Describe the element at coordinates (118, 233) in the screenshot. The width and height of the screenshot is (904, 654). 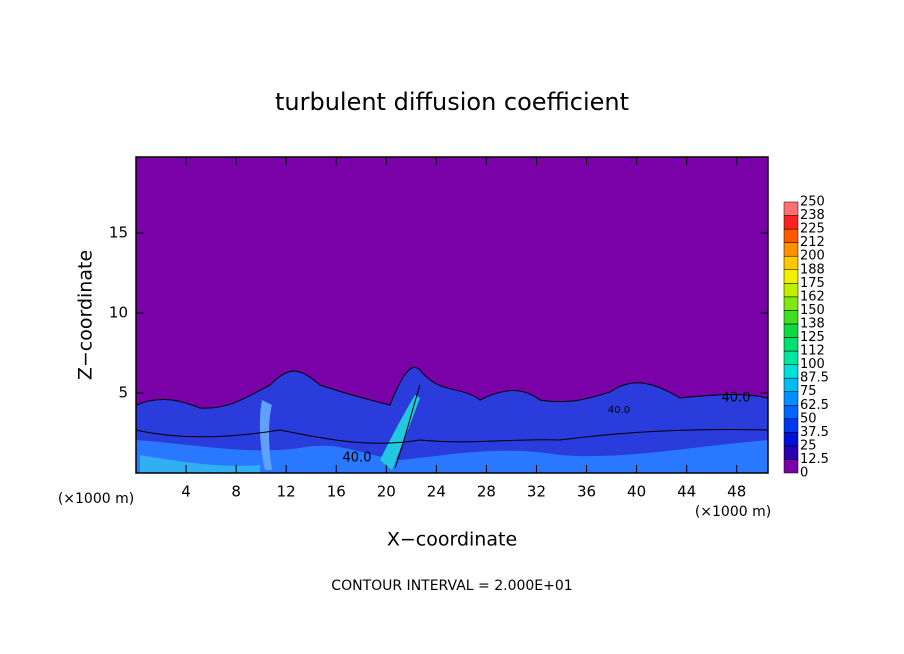
I see `y-tick-label: 15` at that location.